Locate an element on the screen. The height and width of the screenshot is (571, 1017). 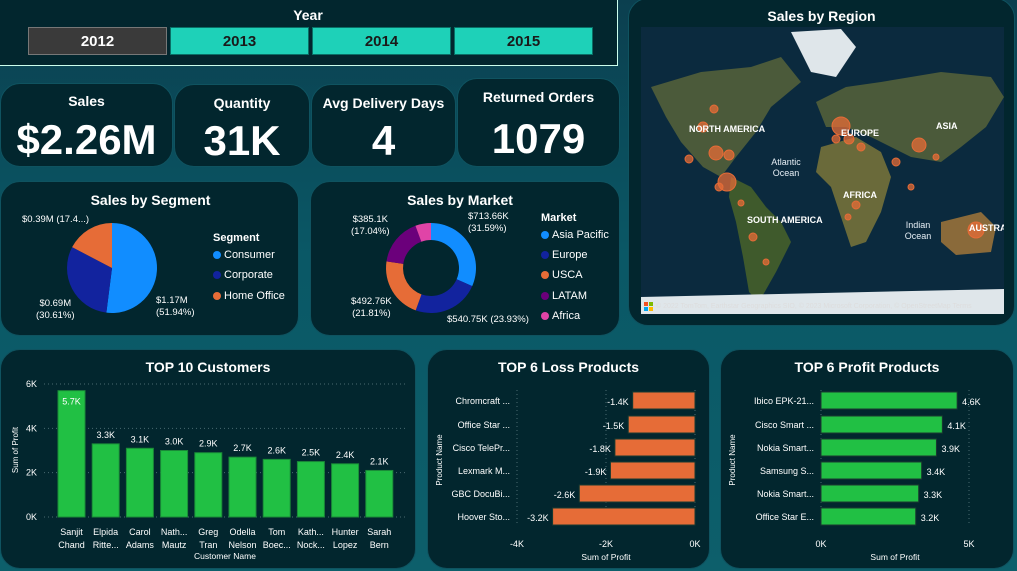
segment-pie-chart is located at coordinates (112, 268).